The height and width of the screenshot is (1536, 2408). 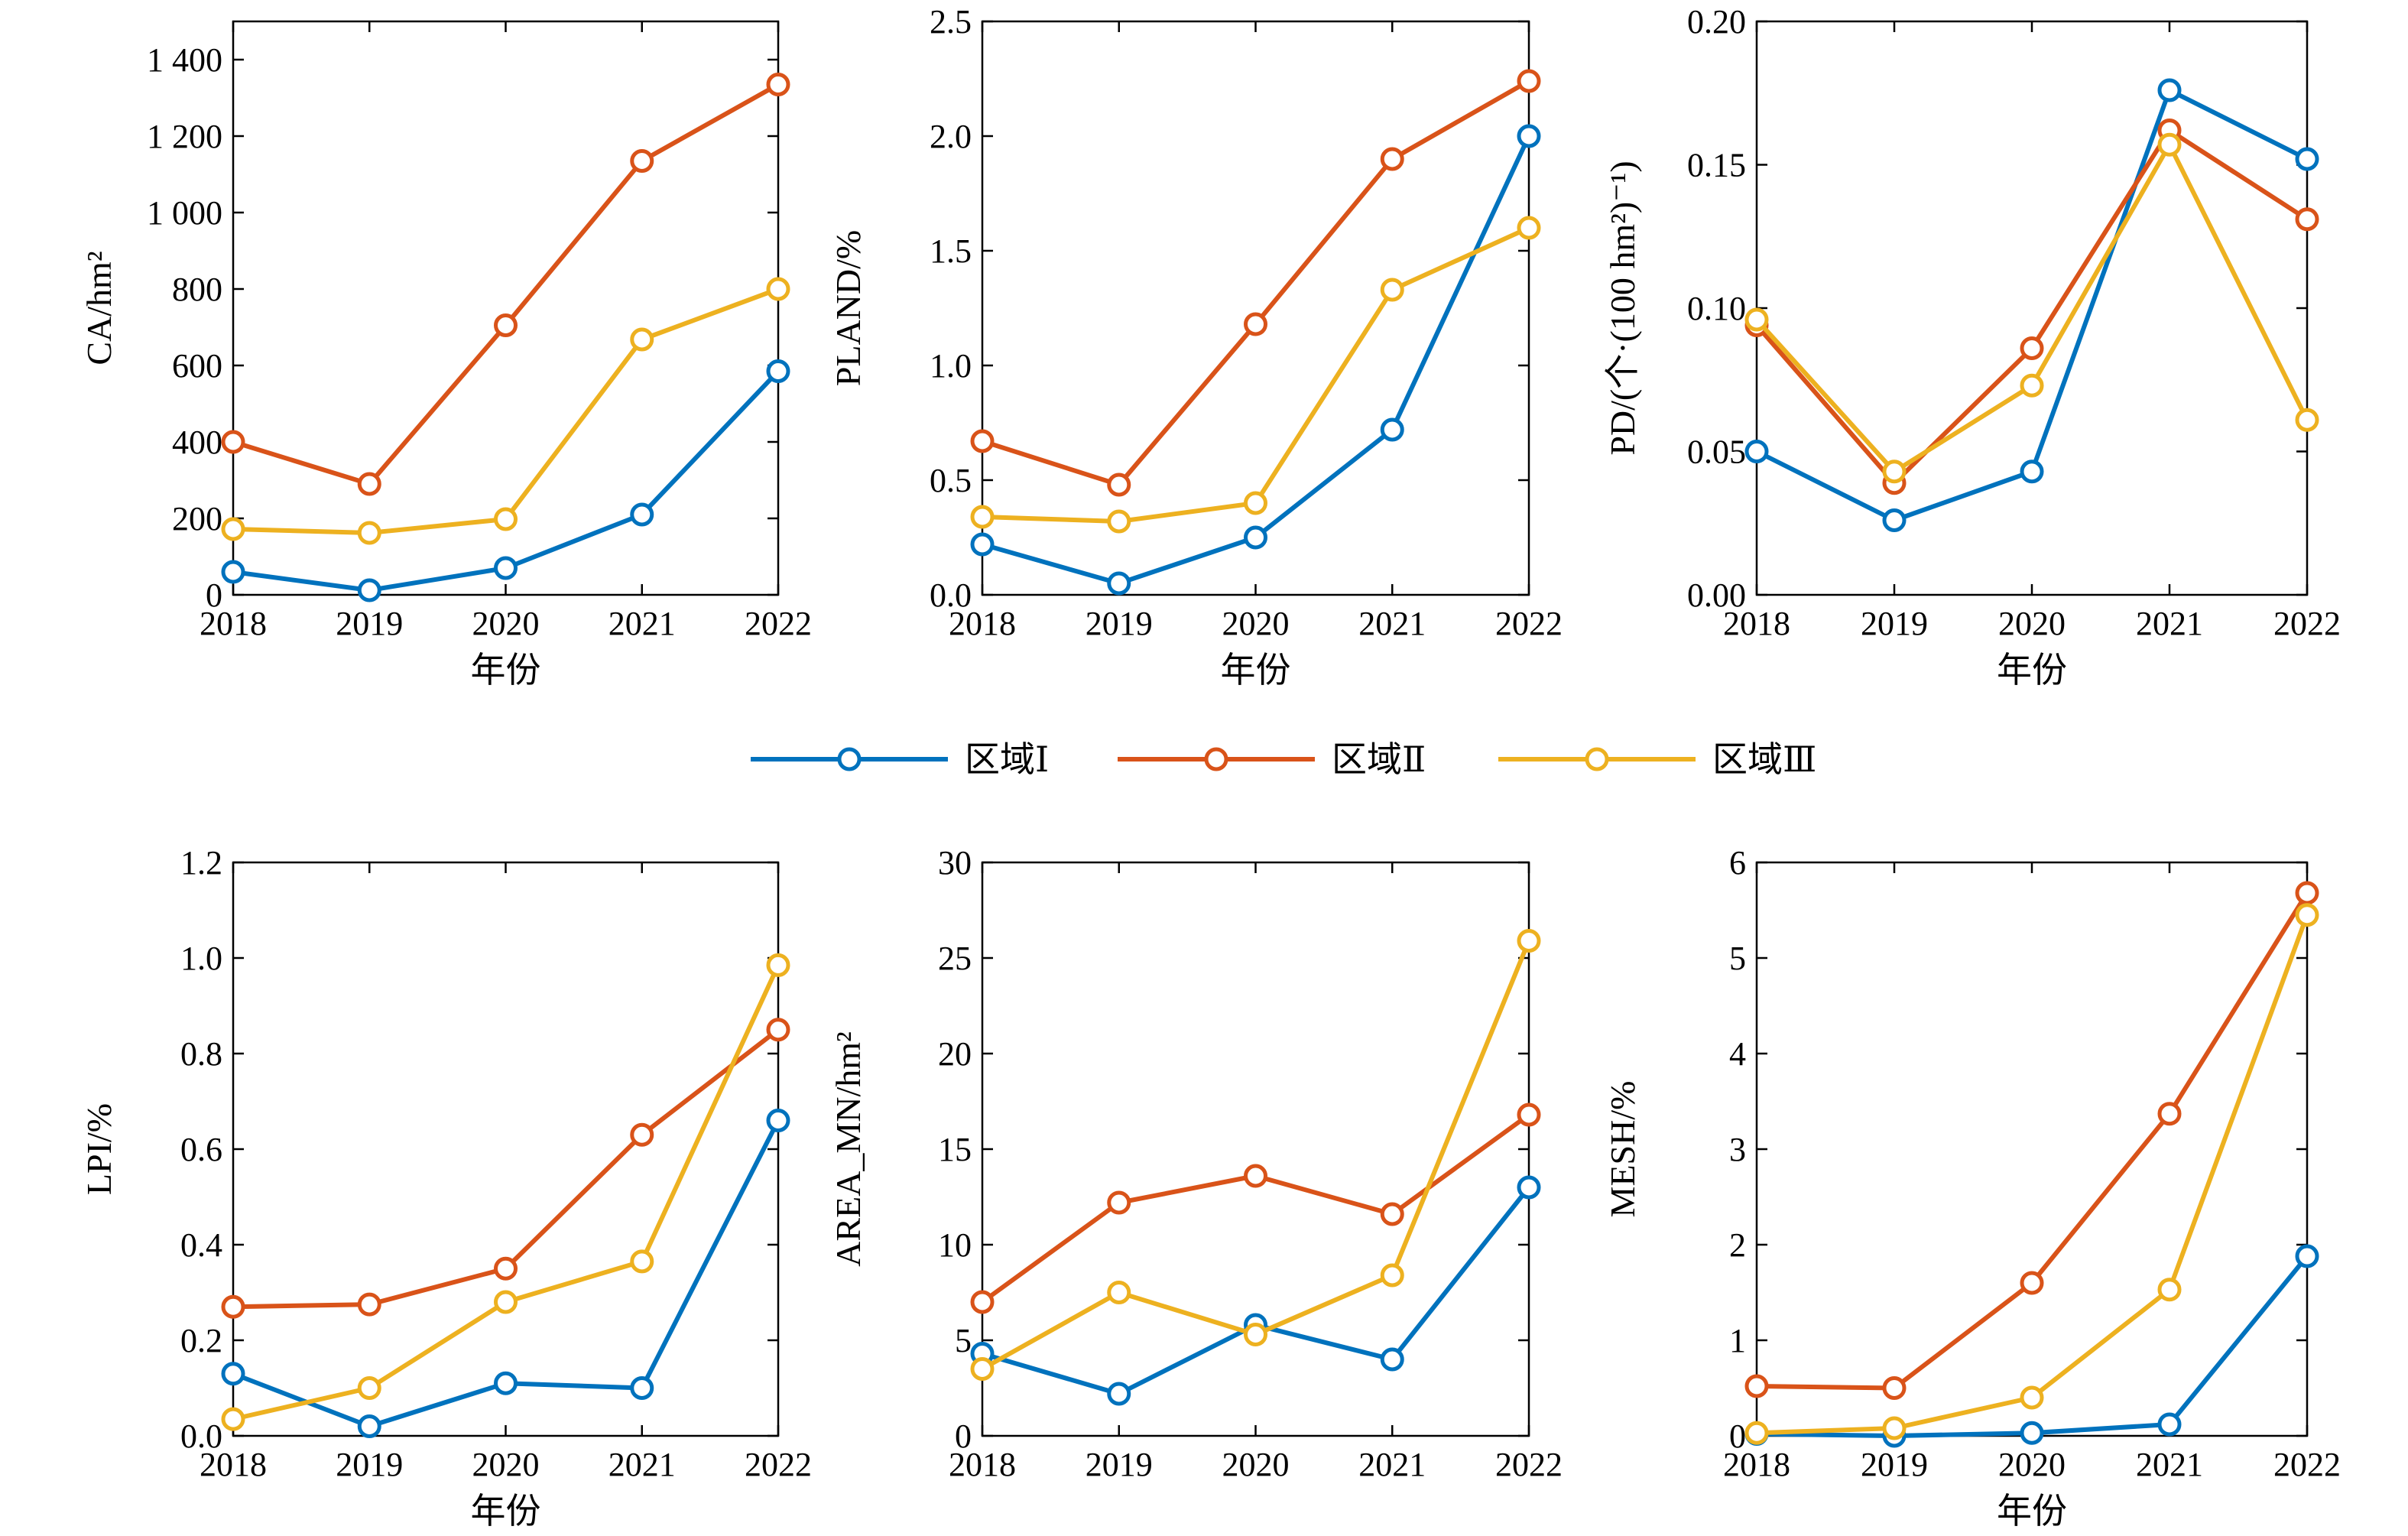 What do you see at coordinates (1738, 1245) in the screenshot?
I see `y-tick-label: 2` at bounding box center [1738, 1245].